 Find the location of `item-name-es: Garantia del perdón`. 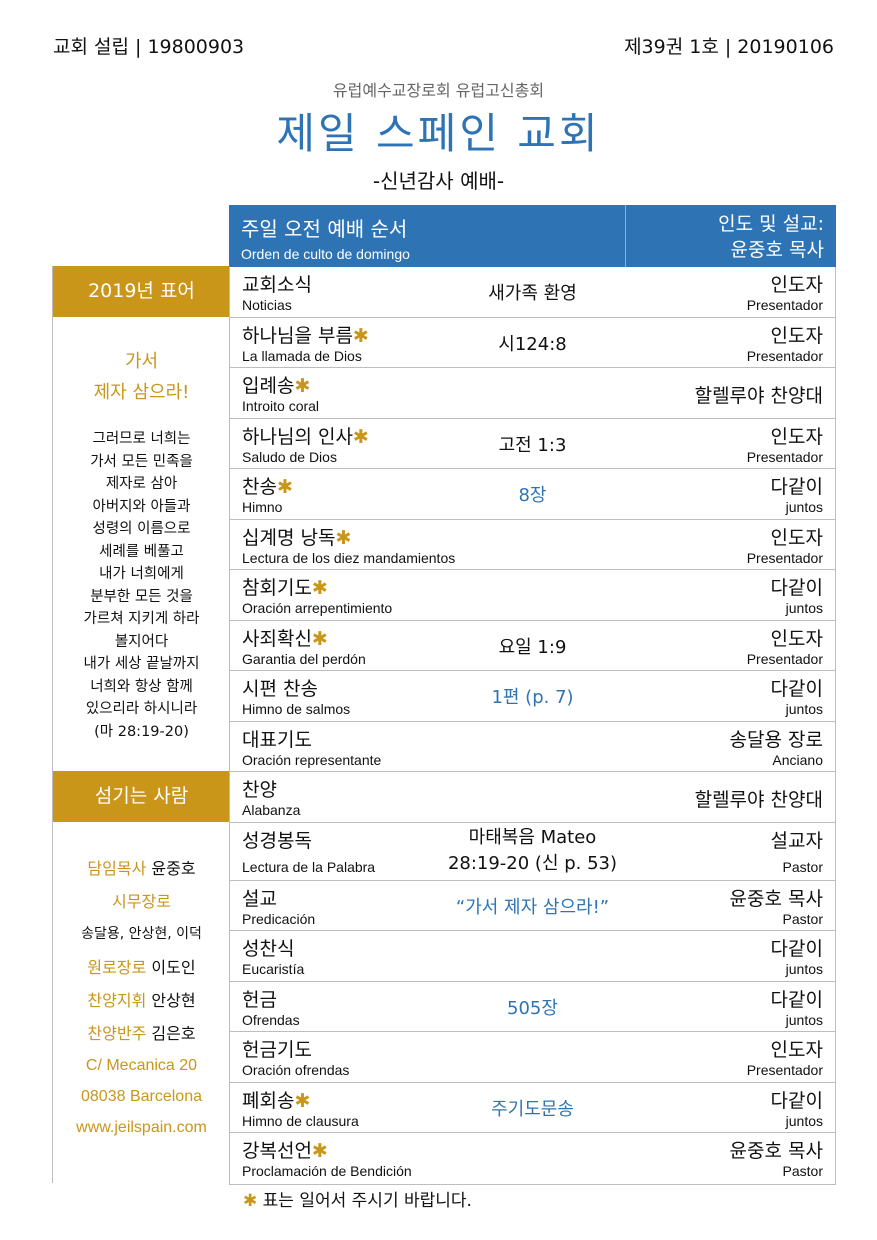

item-name-es: Garantia del perdón is located at coordinates (304, 658).